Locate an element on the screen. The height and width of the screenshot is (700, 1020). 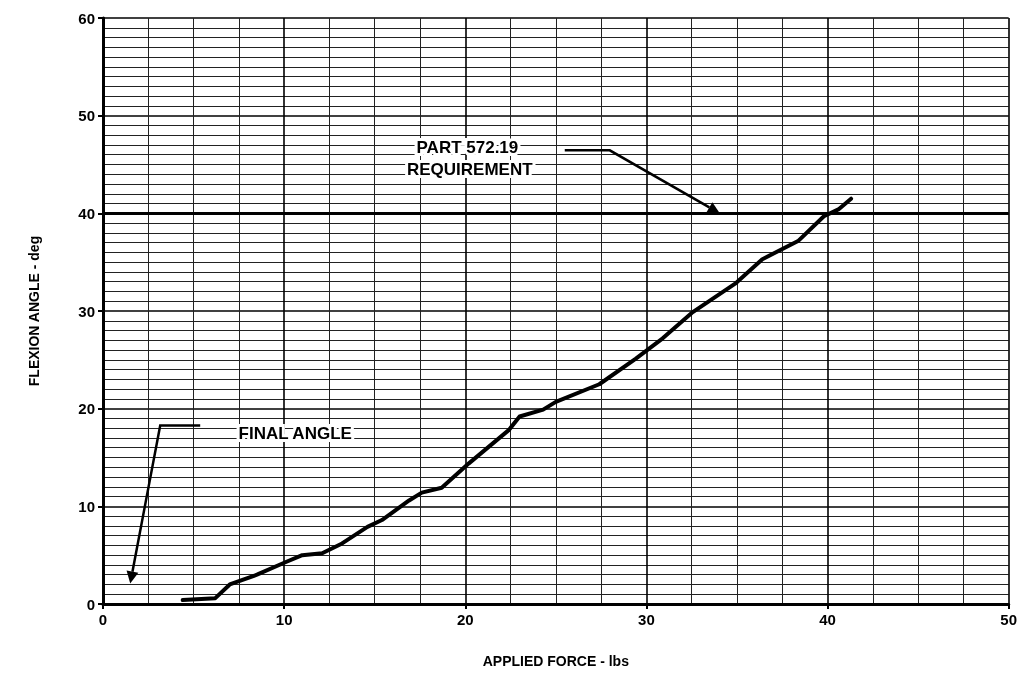
x-tick-label: 40 is located at coordinates (827, 619).